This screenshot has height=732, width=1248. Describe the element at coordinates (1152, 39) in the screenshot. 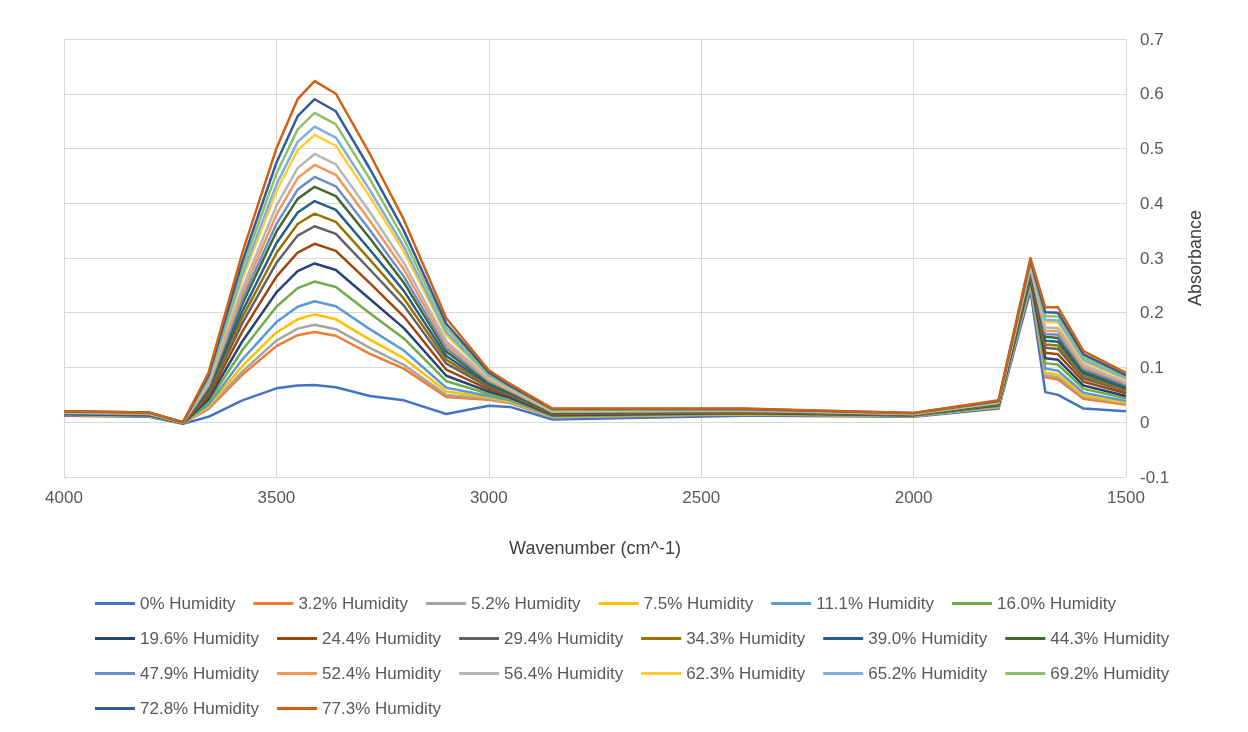

I see `y-tick-label: 0.7` at that location.